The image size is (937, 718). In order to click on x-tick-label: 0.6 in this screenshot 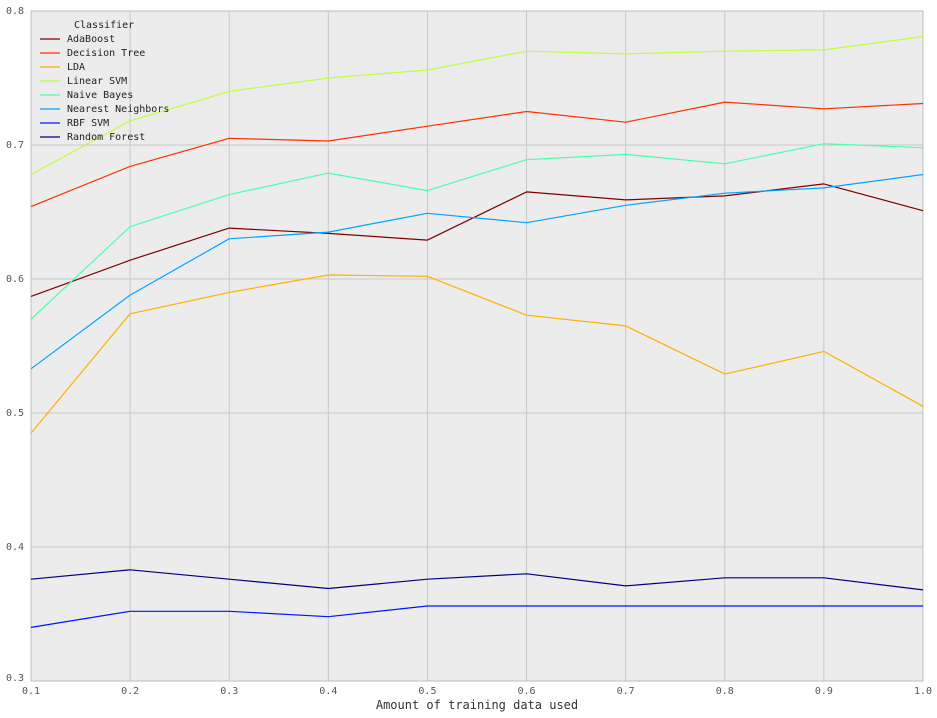, I will do `click(527, 691)`.